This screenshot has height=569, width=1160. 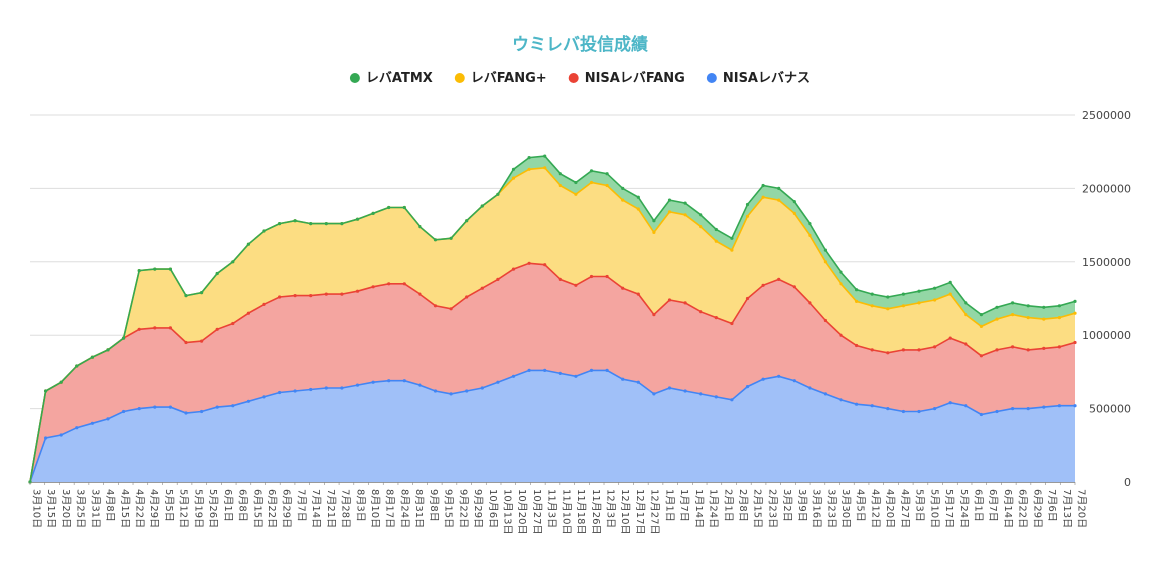 What do you see at coordinates (463, 508) in the screenshot?
I see `x-tick-label: 9月22日` at bounding box center [463, 508].